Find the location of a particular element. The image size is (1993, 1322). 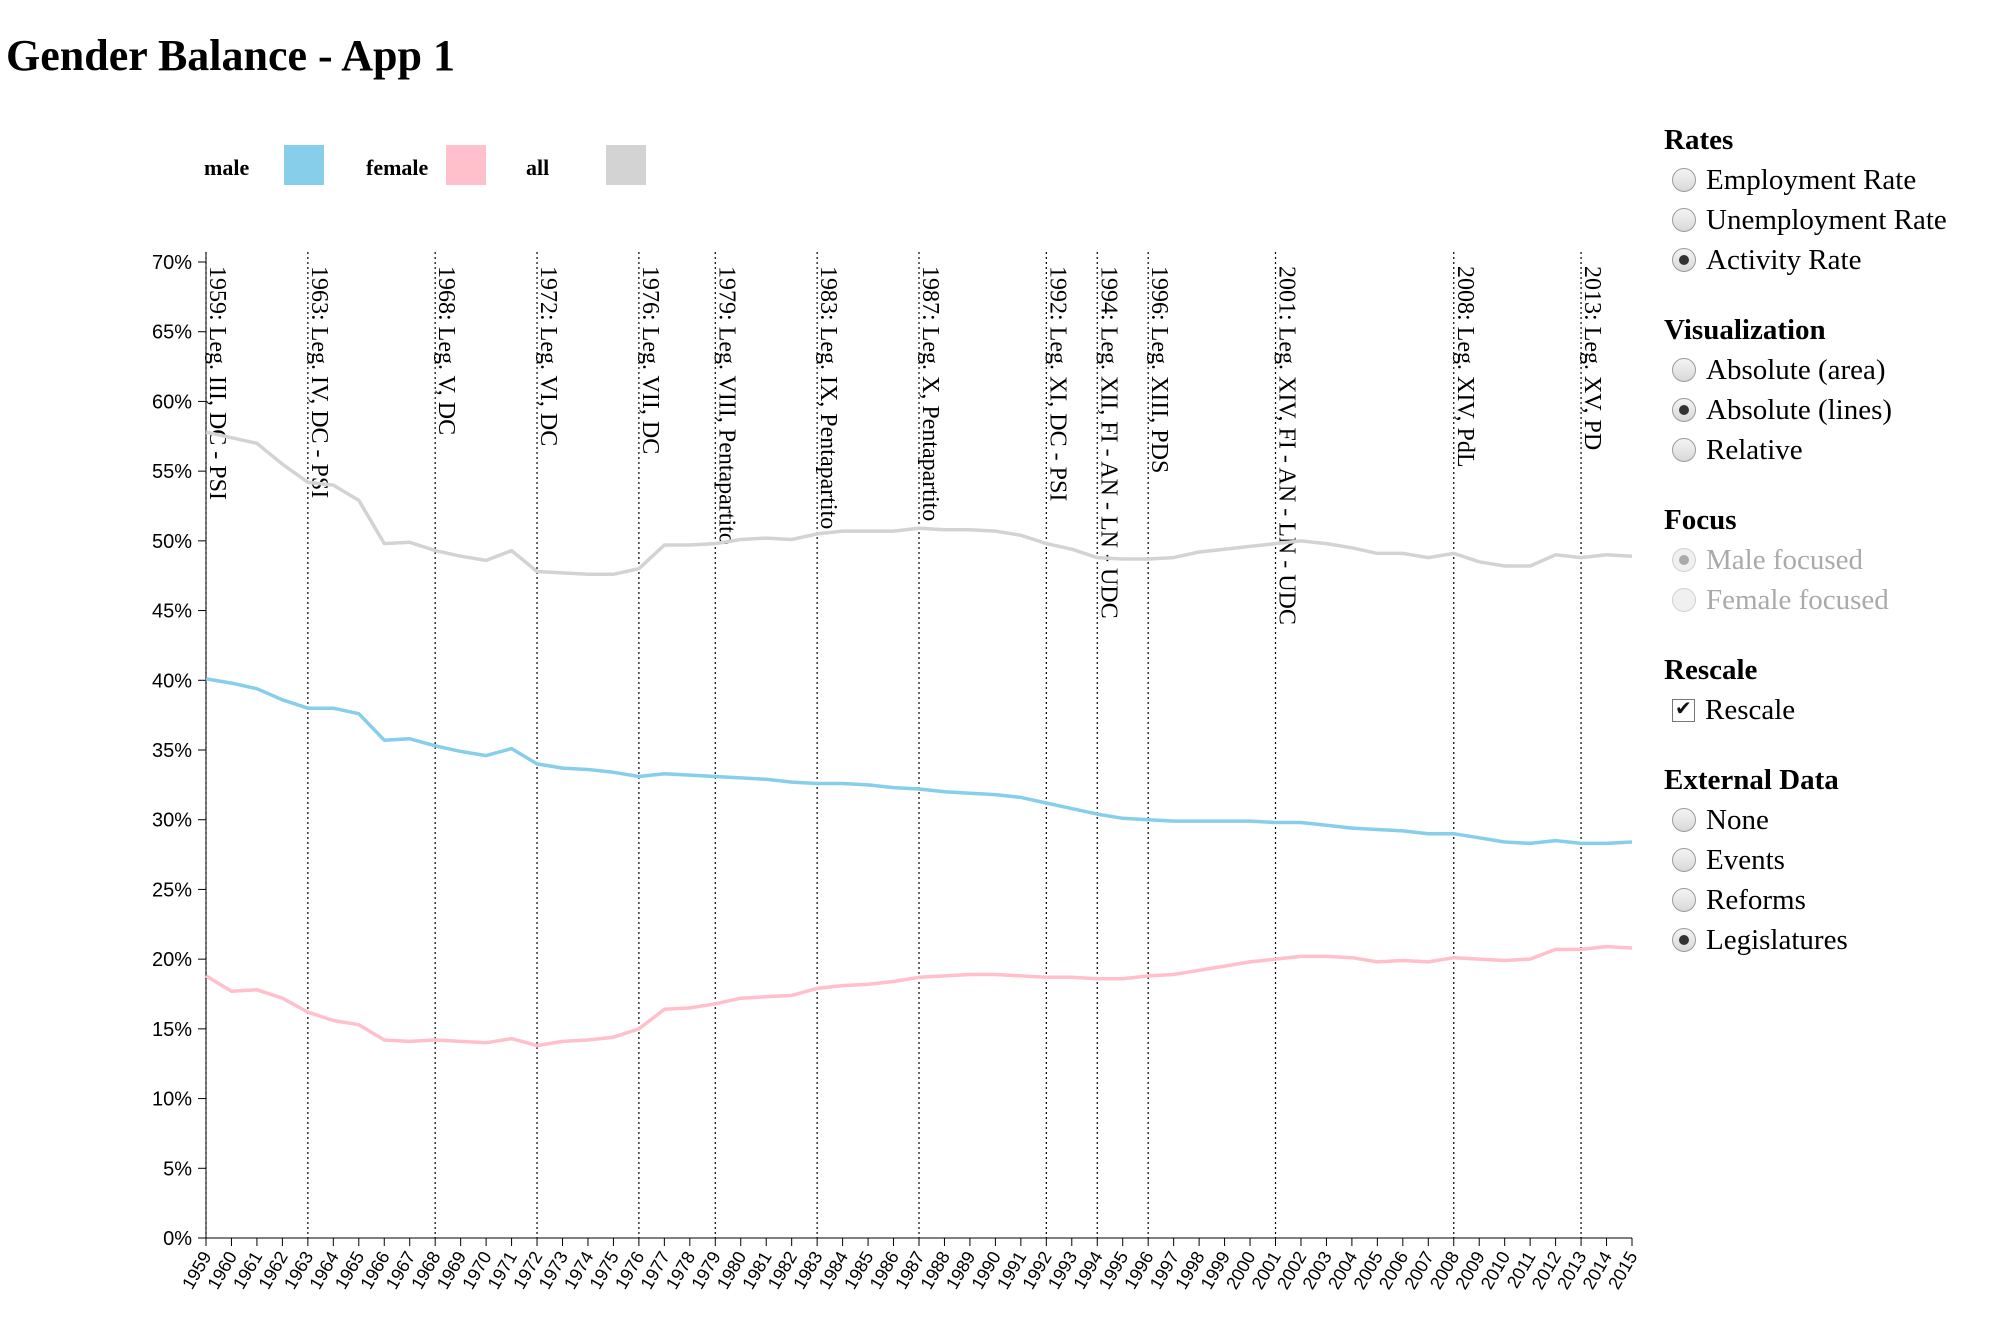

legend-label-all: all is located at coordinates (537, 167).